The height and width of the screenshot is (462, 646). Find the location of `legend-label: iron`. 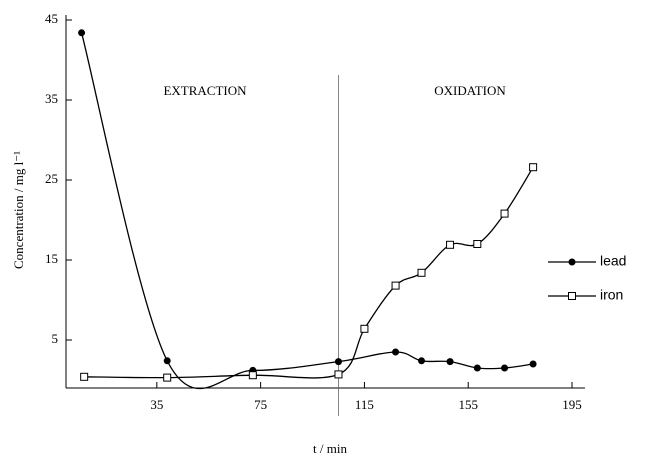

legend-label: iron is located at coordinates (611, 295).